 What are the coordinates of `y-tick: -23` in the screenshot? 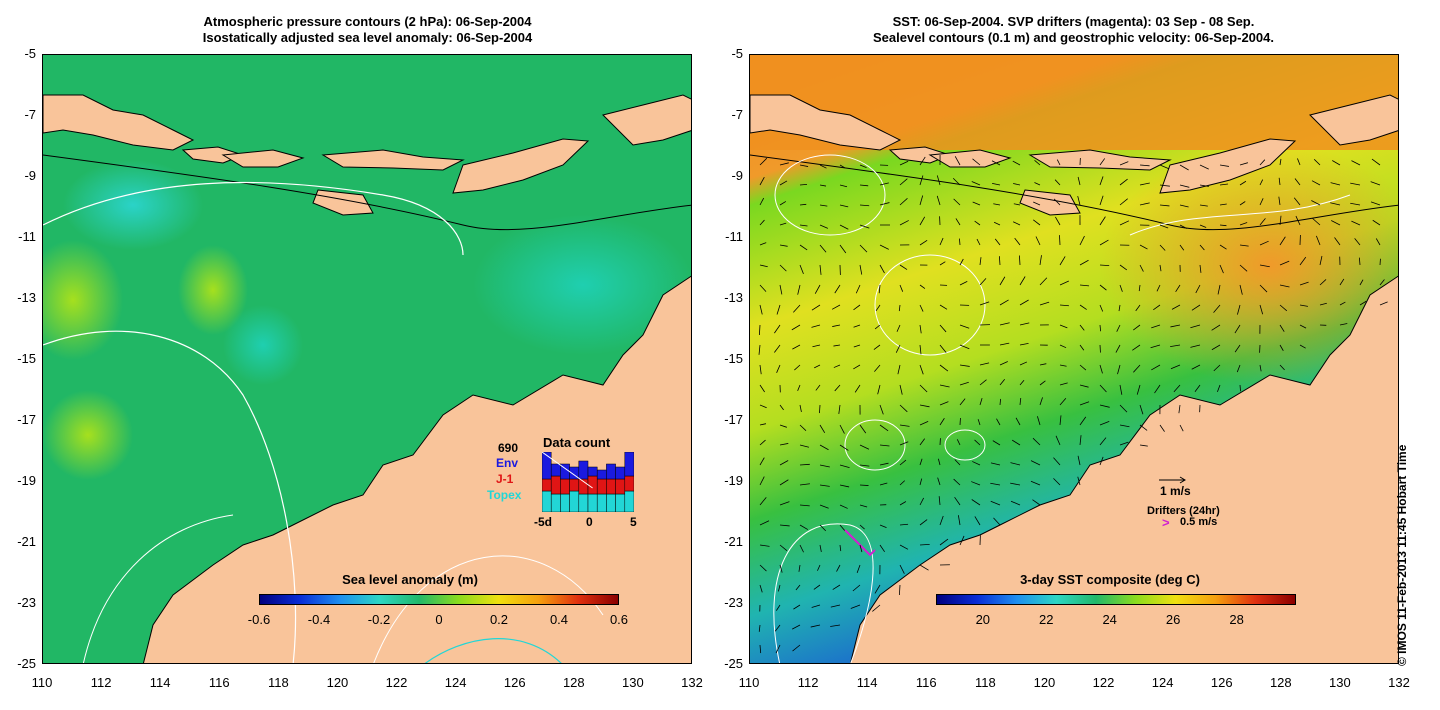 It's located at (733, 602).